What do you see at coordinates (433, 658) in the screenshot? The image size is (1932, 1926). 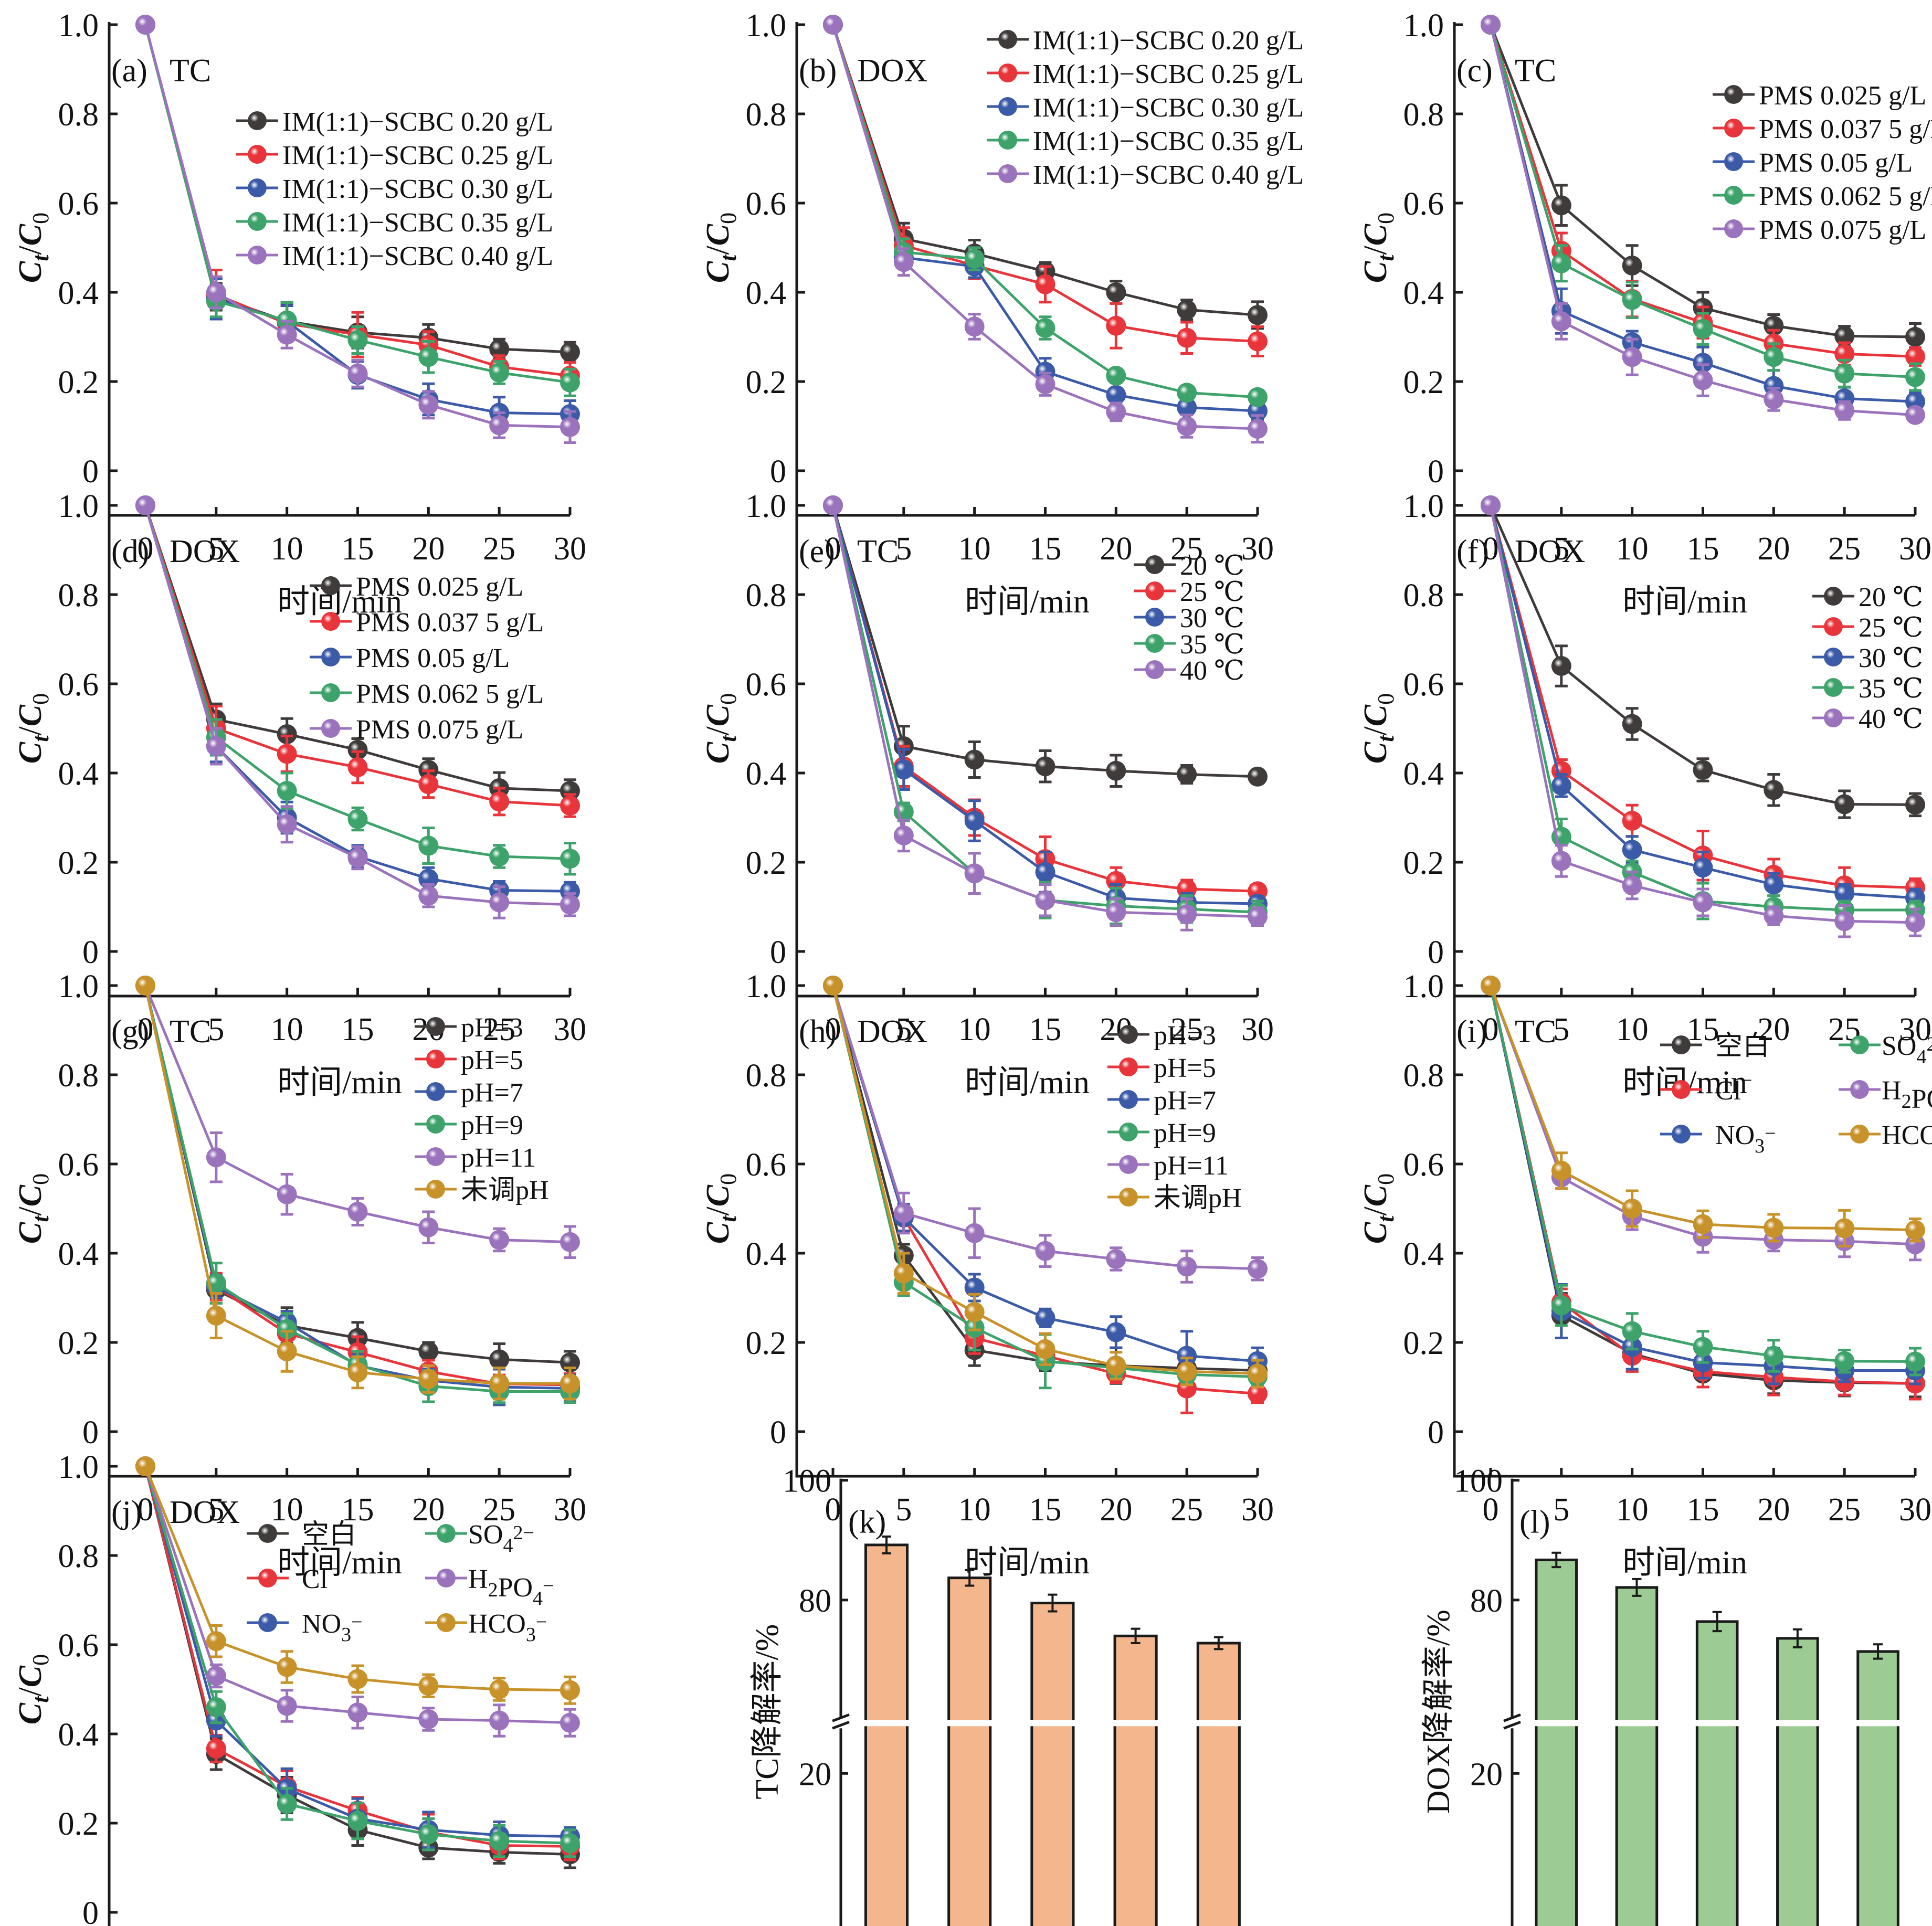 I see `legend-label: PMS 0.05 g/L` at bounding box center [433, 658].